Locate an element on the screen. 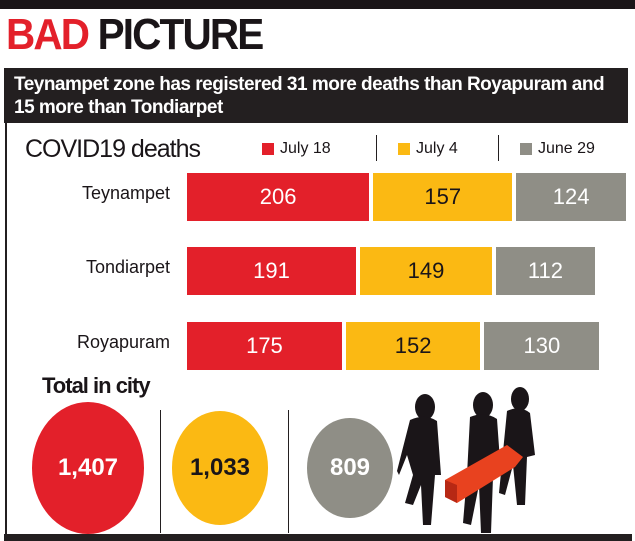 This screenshot has width=635, height=541. totals-title: Total in city is located at coordinates (96, 385).